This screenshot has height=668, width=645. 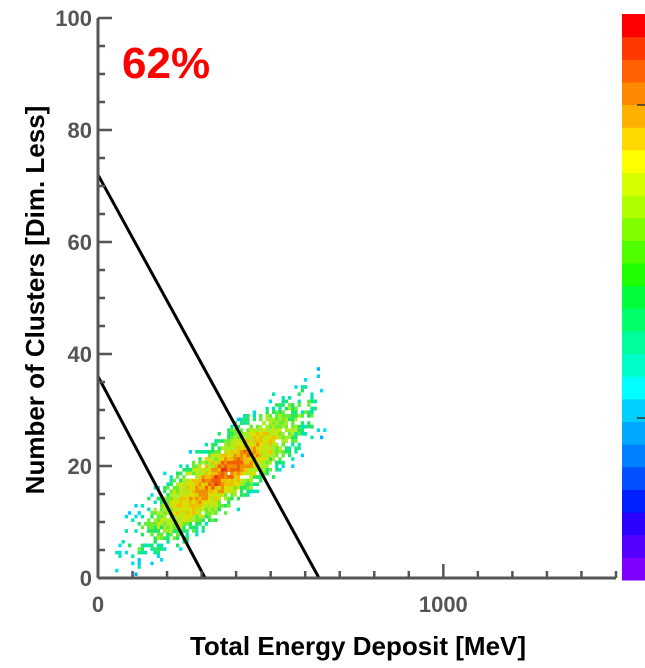 What do you see at coordinates (633, 546) in the screenshot?
I see `colorbar-segment` at bounding box center [633, 546].